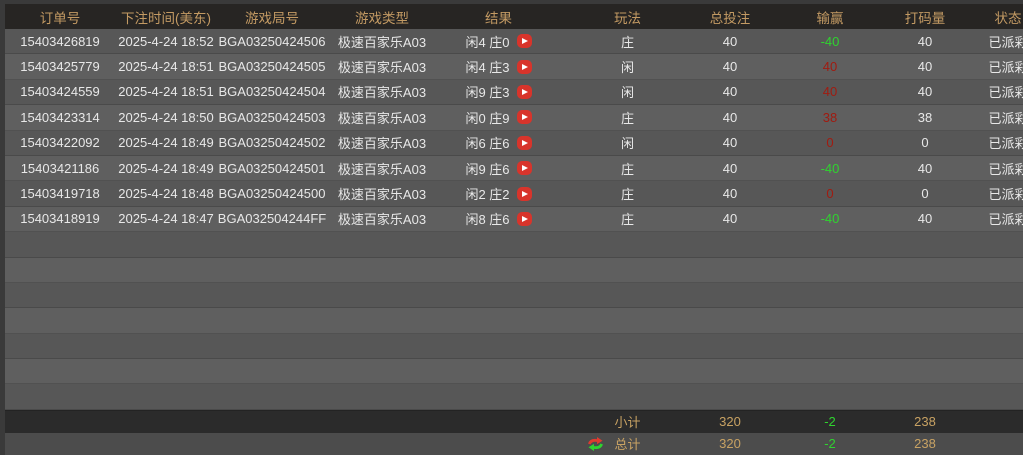  I want to click on header-cell-type: 游戏类型, so click(382, 18).